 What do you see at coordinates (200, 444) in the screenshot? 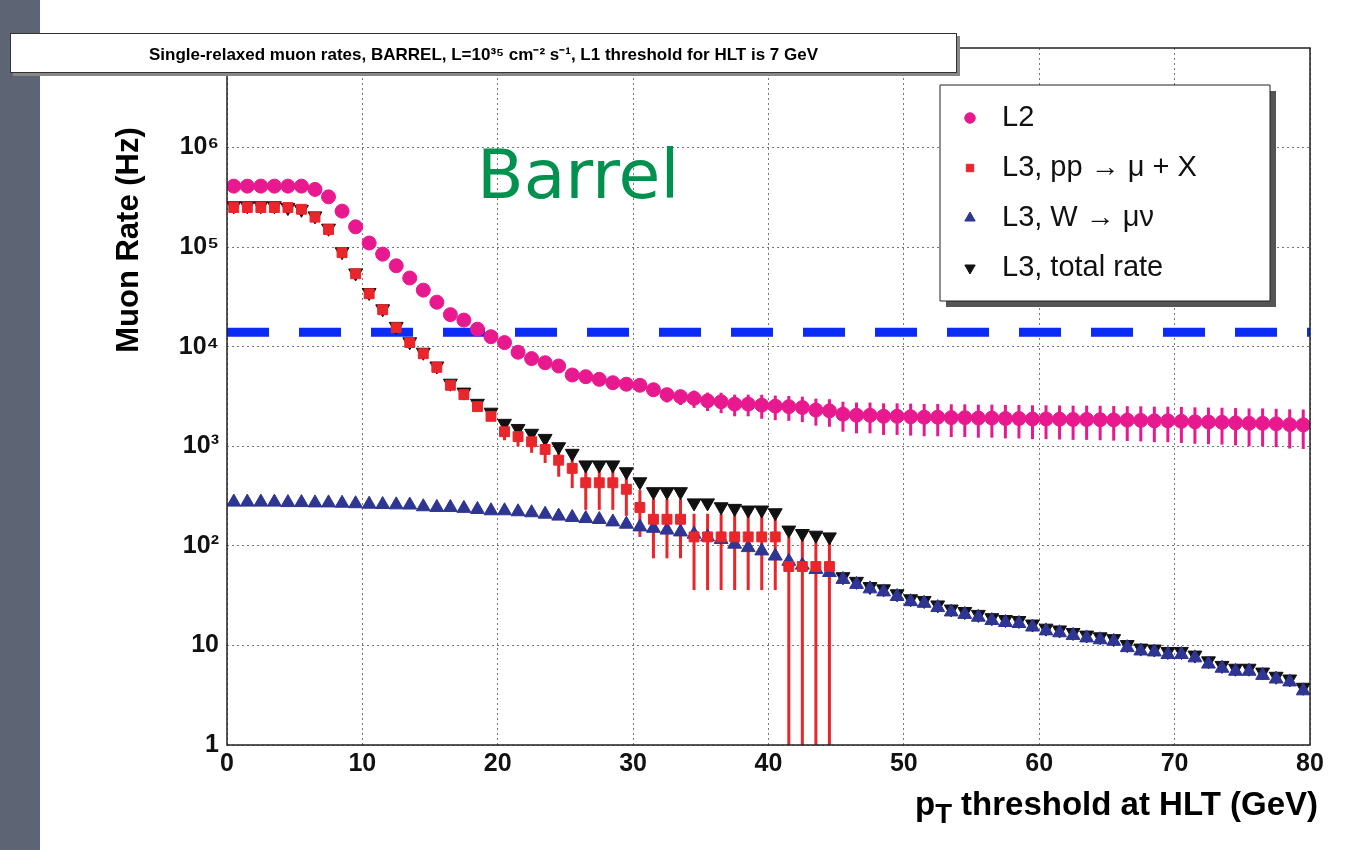
I see `y-tick-label: 10³` at bounding box center [200, 444].